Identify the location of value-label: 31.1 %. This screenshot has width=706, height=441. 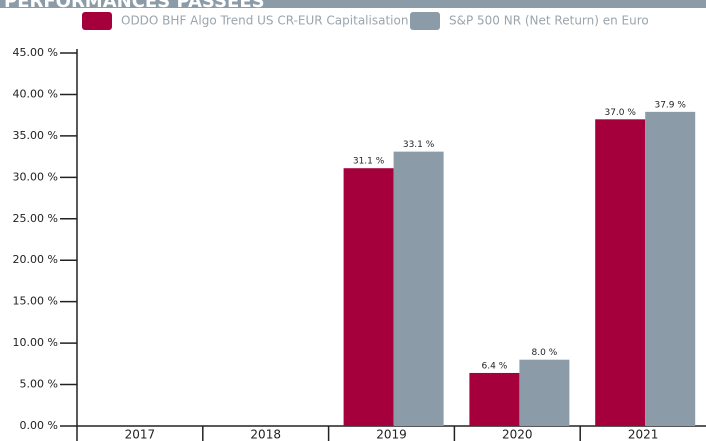
(369, 162).